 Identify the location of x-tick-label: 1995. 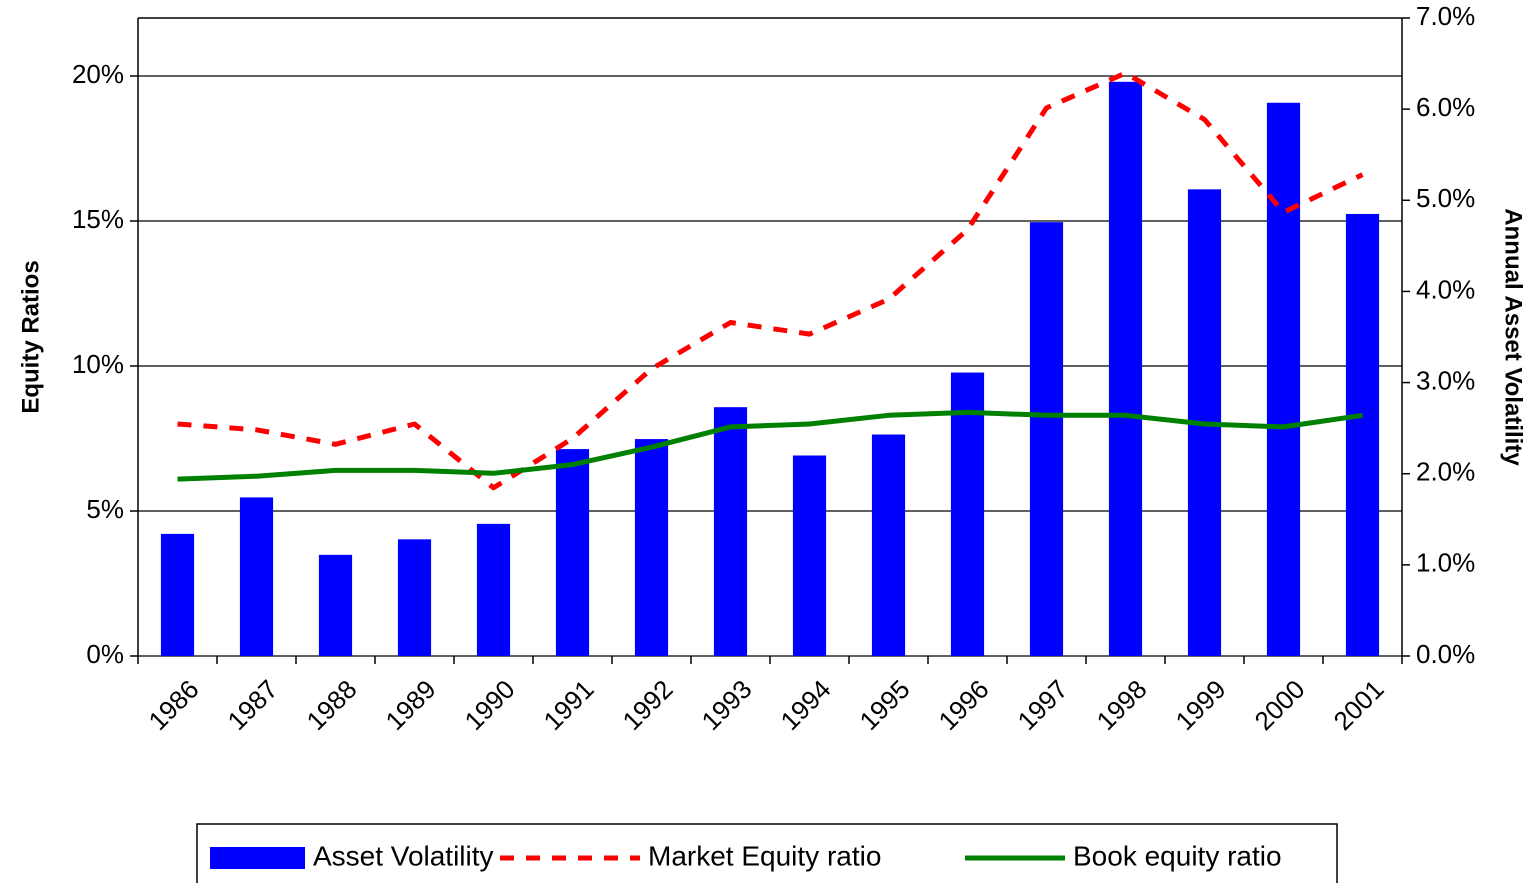
(884, 705).